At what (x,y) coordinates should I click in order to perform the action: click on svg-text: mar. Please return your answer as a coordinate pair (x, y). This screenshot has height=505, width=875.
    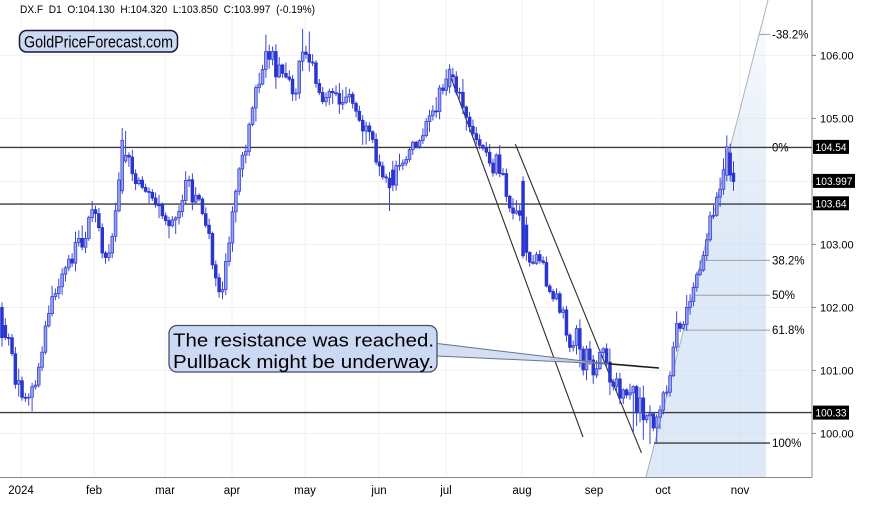
    Looking at the image, I should click on (165, 491).